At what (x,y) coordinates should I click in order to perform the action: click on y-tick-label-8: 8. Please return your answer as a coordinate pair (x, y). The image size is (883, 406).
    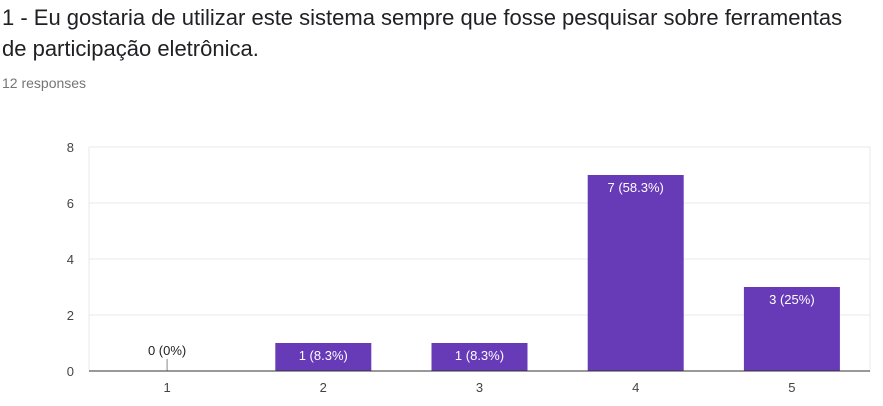
    Looking at the image, I should click on (70, 147).